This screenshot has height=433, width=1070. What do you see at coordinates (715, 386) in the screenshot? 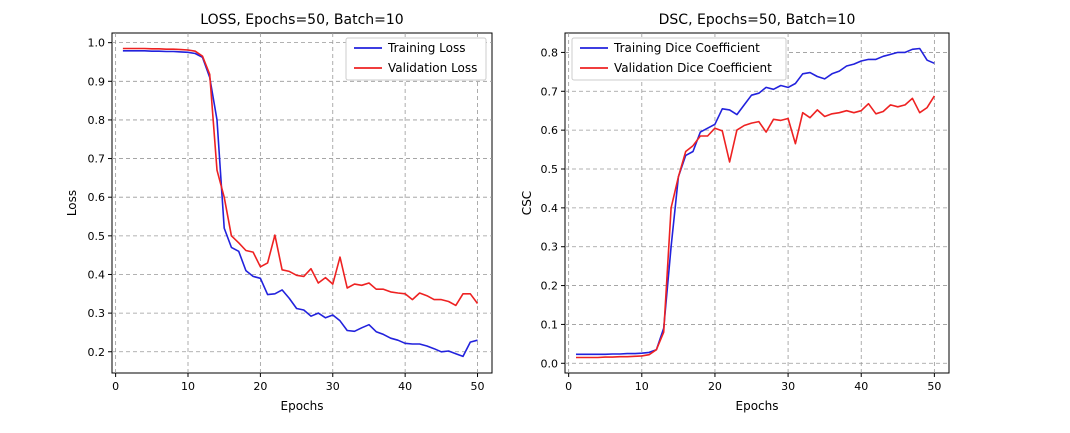
I see `dsc-x-tick-label: 20` at bounding box center [715, 386].